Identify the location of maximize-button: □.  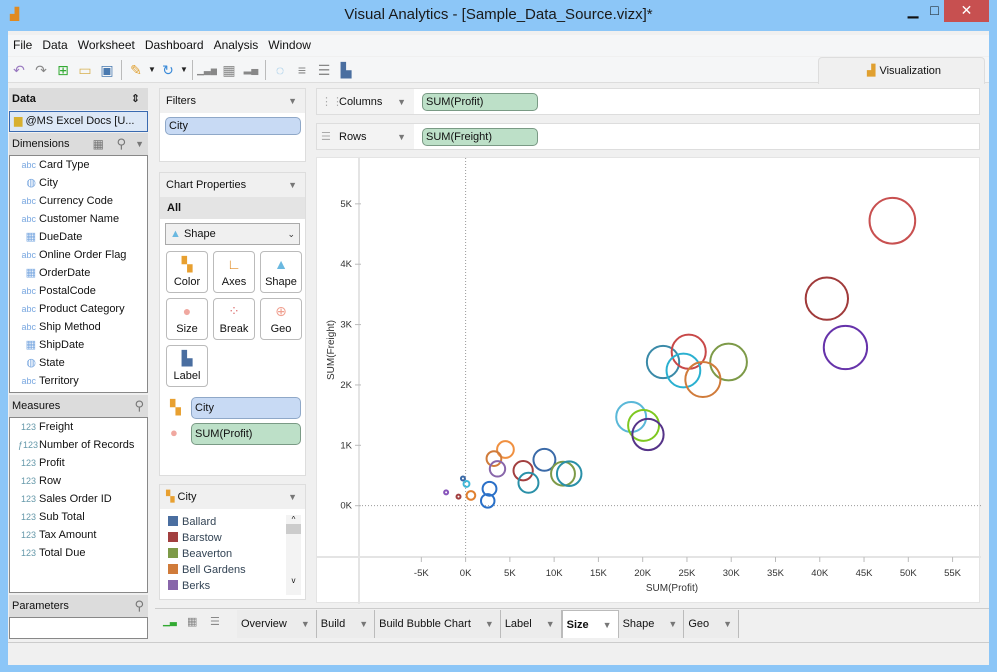
(934, 10).